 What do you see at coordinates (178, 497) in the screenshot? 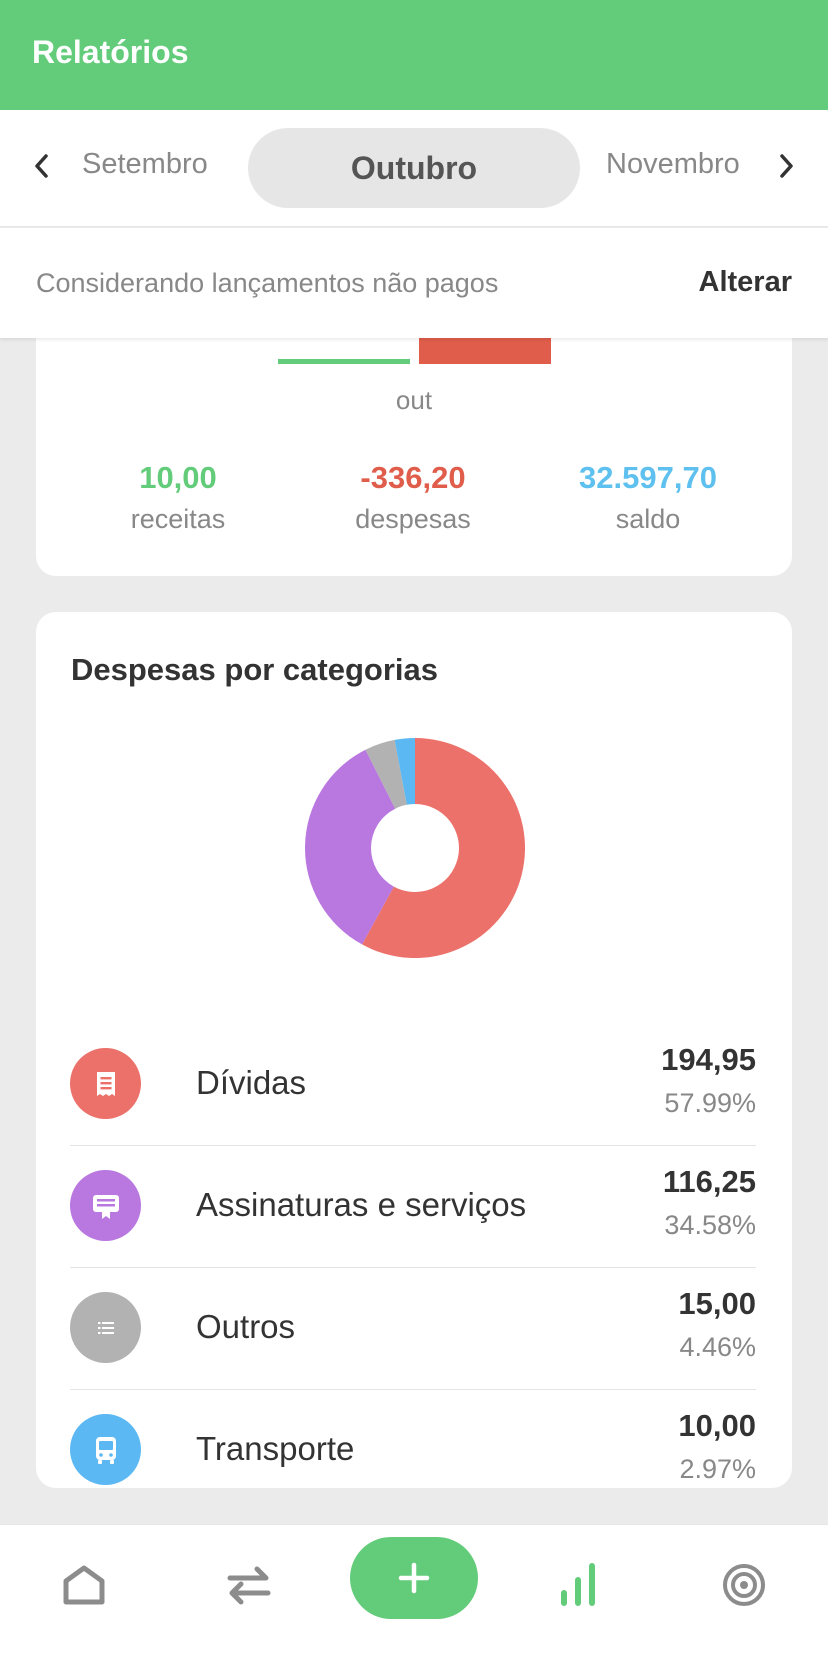
I see `income-summary: 10,00 receitas` at bounding box center [178, 497].